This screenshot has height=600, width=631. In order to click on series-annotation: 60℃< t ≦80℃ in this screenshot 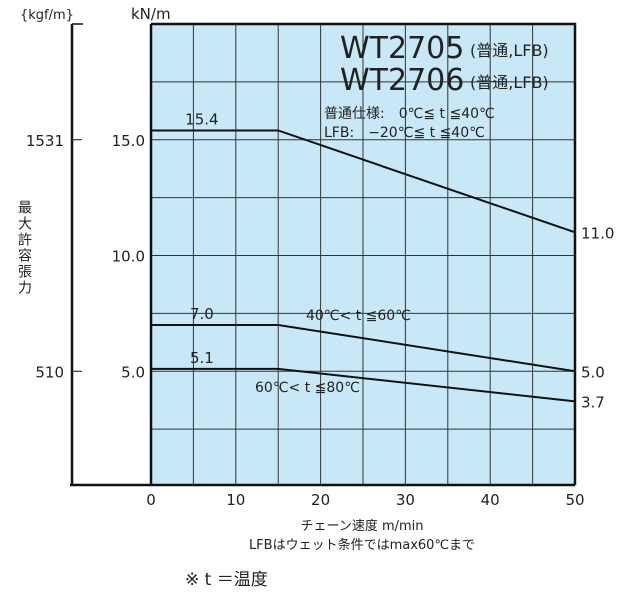, I will do `click(307, 388)`.